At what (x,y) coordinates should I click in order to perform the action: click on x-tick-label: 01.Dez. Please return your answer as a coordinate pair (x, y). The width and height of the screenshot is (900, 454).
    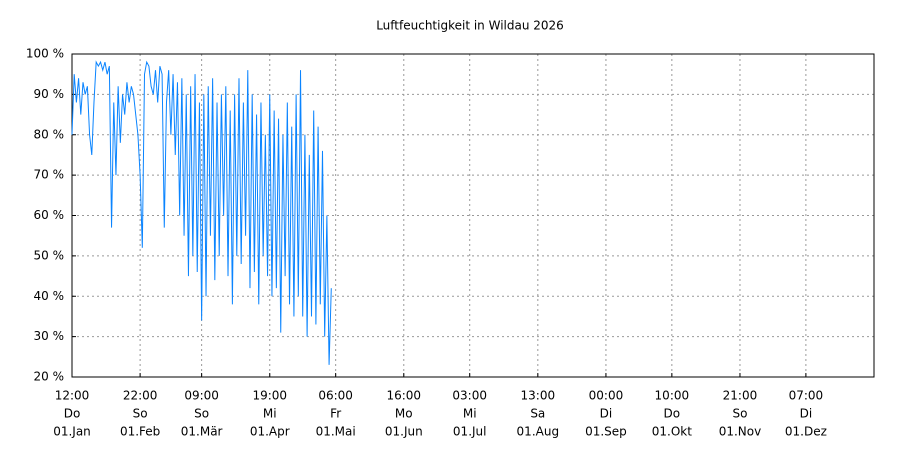
    Looking at the image, I should click on (806, 432).